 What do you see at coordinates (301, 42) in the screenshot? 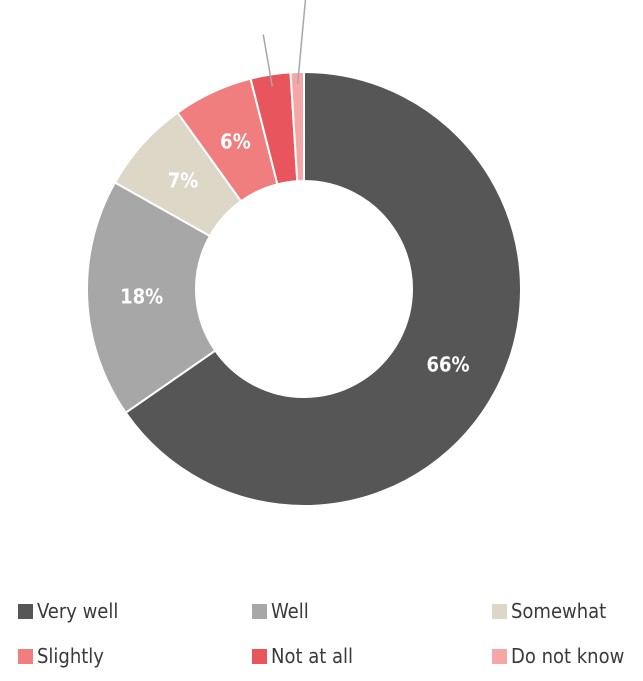
I see `leader-line-do-not-know` at bounding box center [301, 42].